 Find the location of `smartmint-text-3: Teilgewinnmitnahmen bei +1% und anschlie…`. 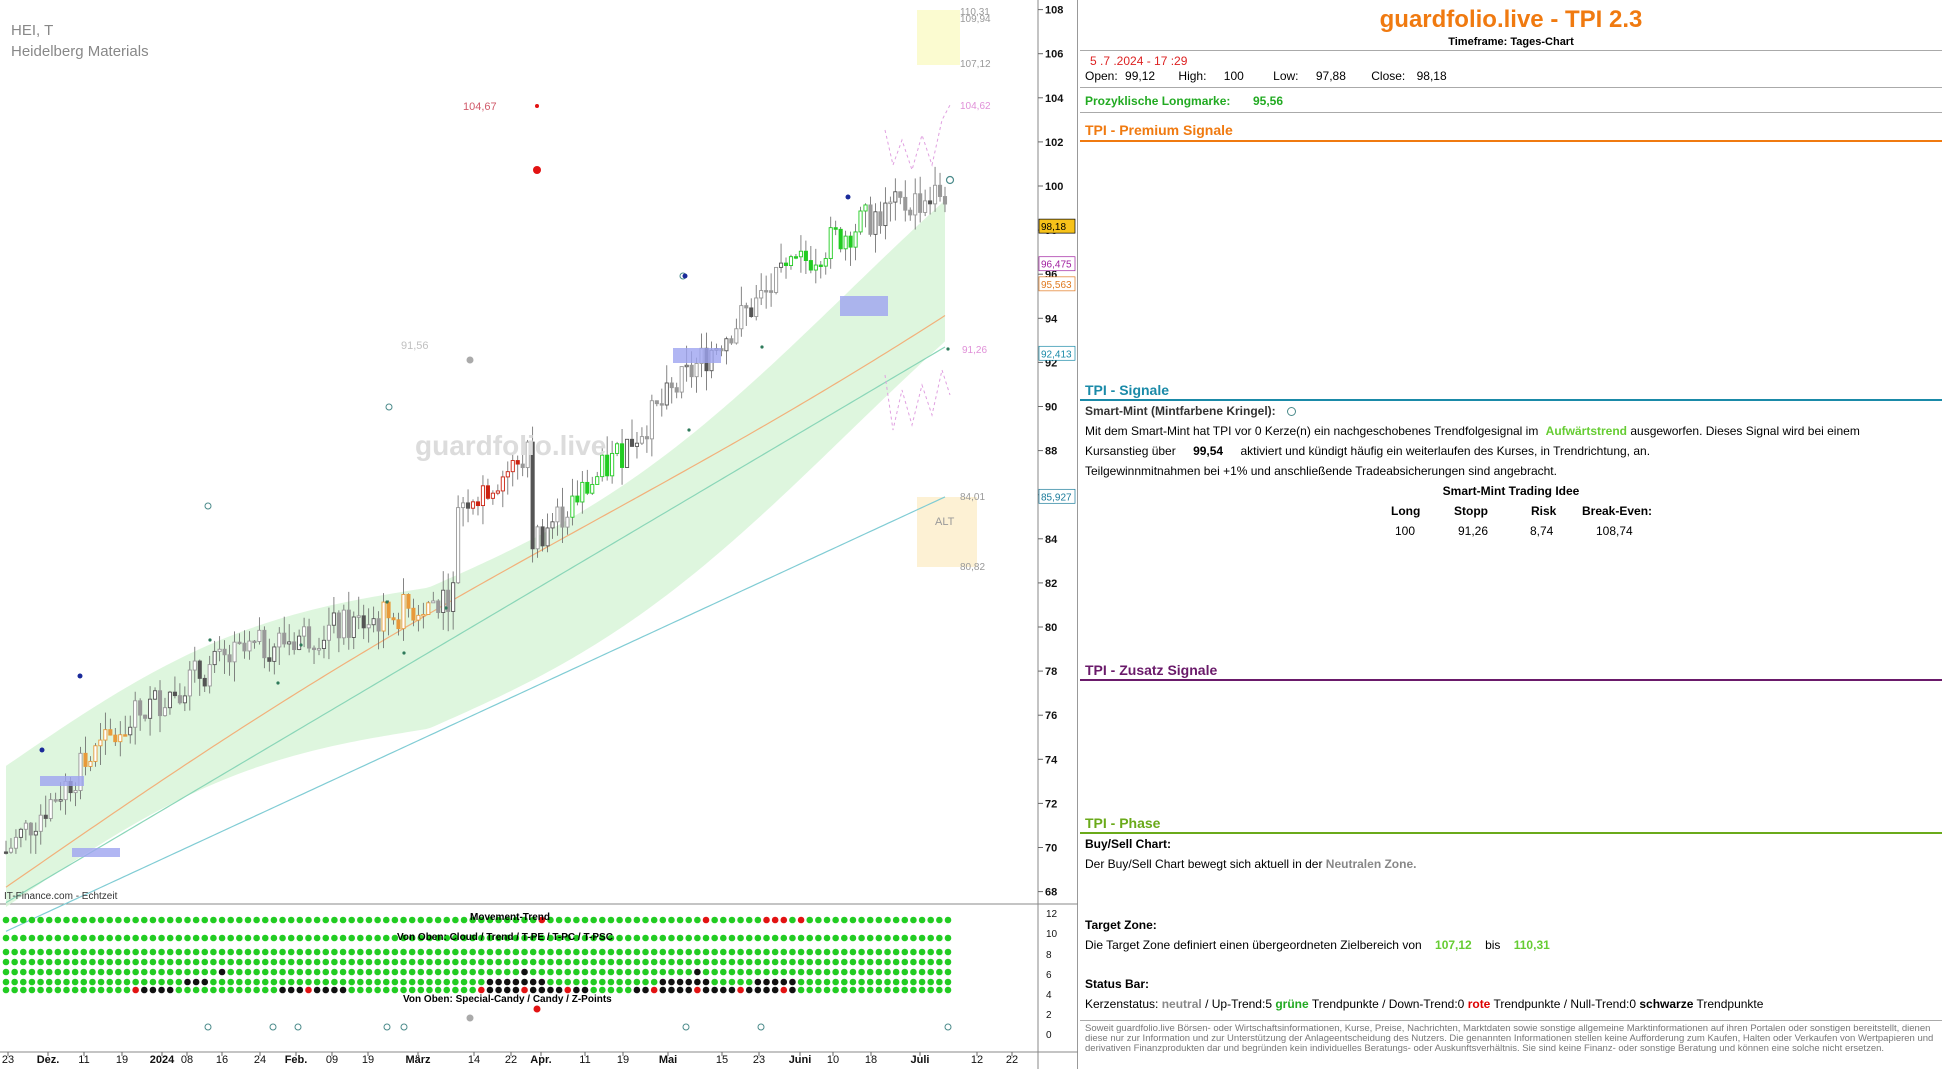

smartmint-text-3: Teilgewinnmitnahmen bei +1% und anschlie… is located at coordinates (1321, 471).